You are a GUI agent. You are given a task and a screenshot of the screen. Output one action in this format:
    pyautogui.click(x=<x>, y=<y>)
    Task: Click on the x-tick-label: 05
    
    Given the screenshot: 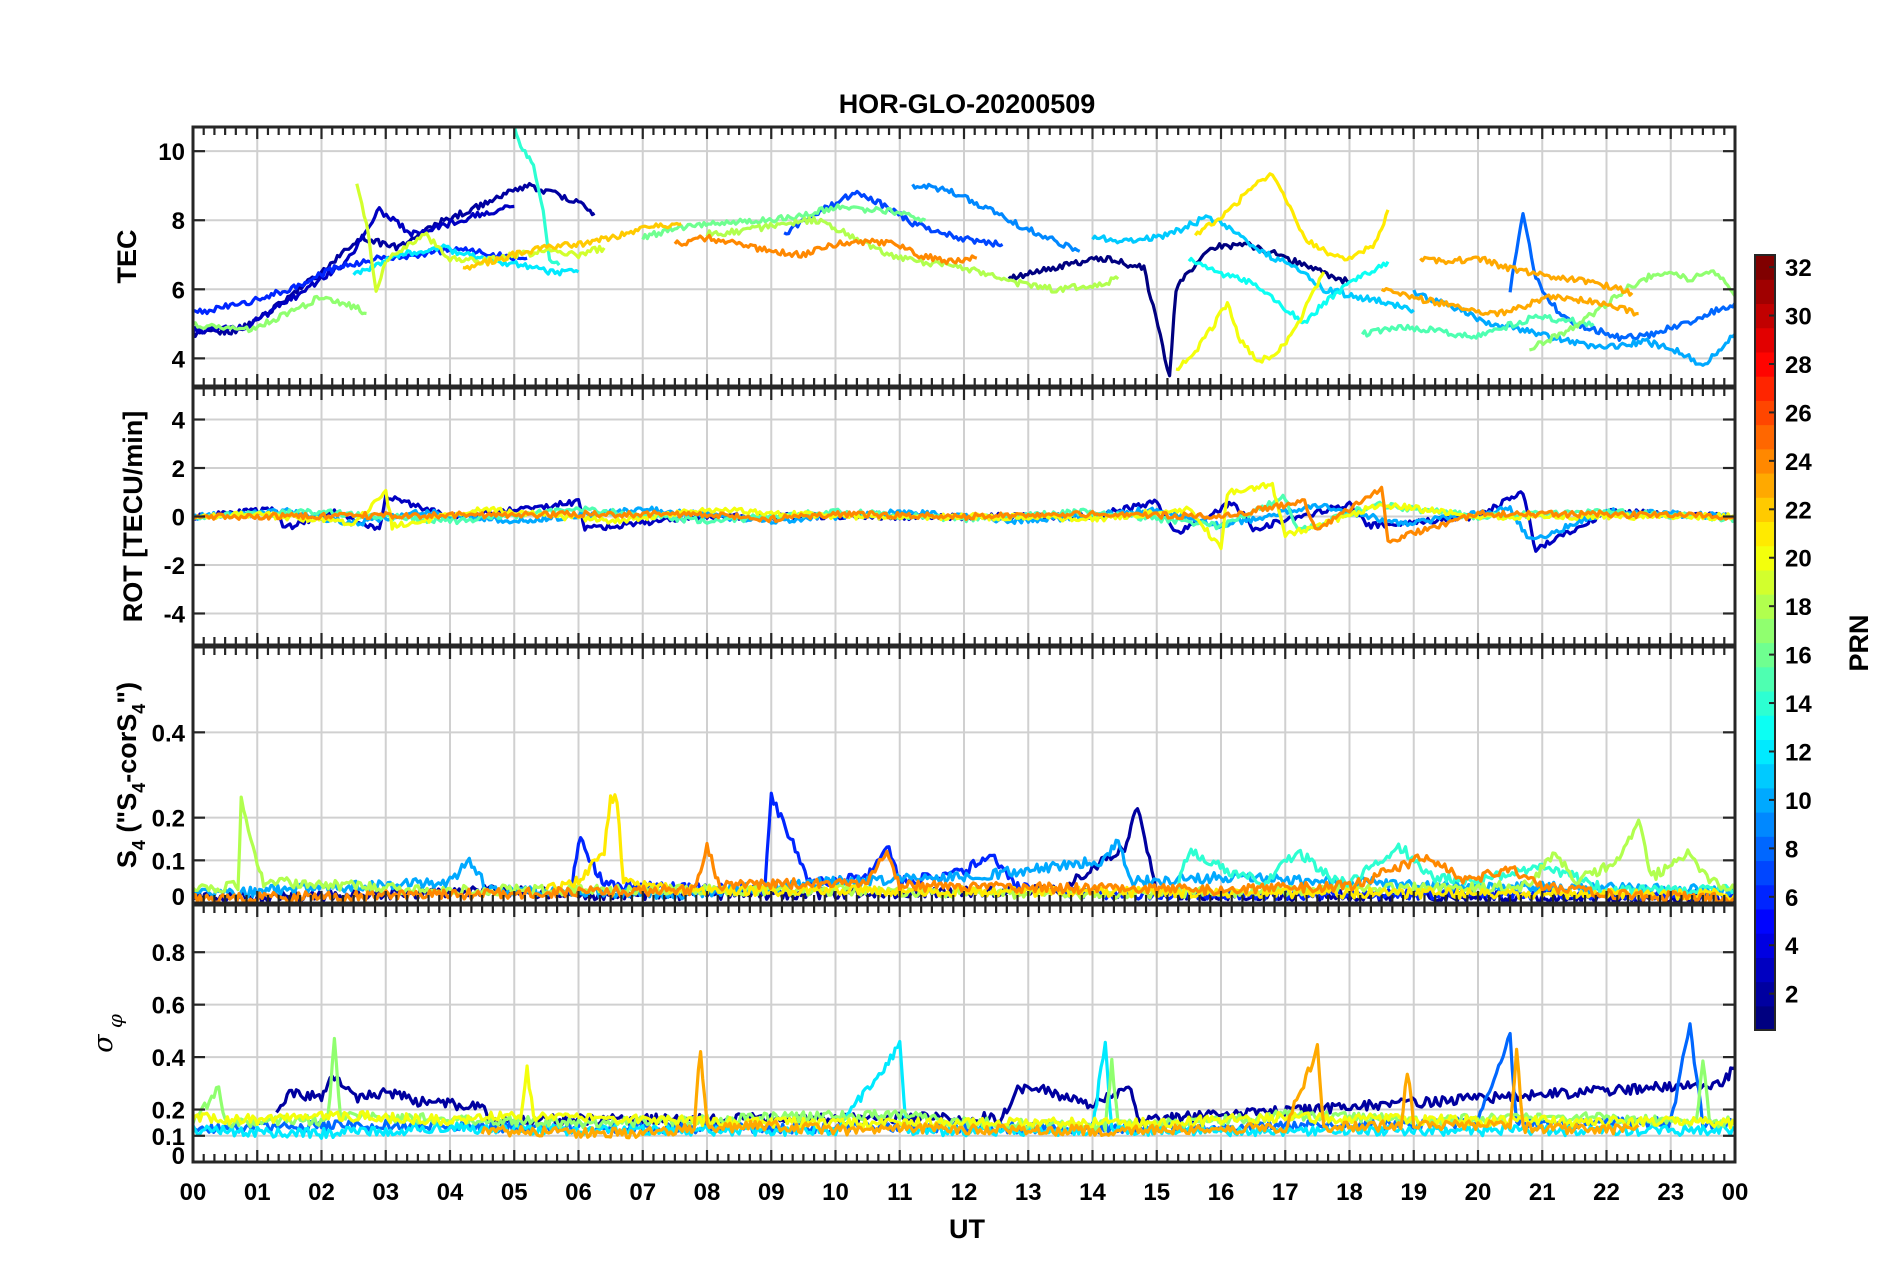 What is the action you would take?
    pyautogui.click(x=514, y=1192)
    